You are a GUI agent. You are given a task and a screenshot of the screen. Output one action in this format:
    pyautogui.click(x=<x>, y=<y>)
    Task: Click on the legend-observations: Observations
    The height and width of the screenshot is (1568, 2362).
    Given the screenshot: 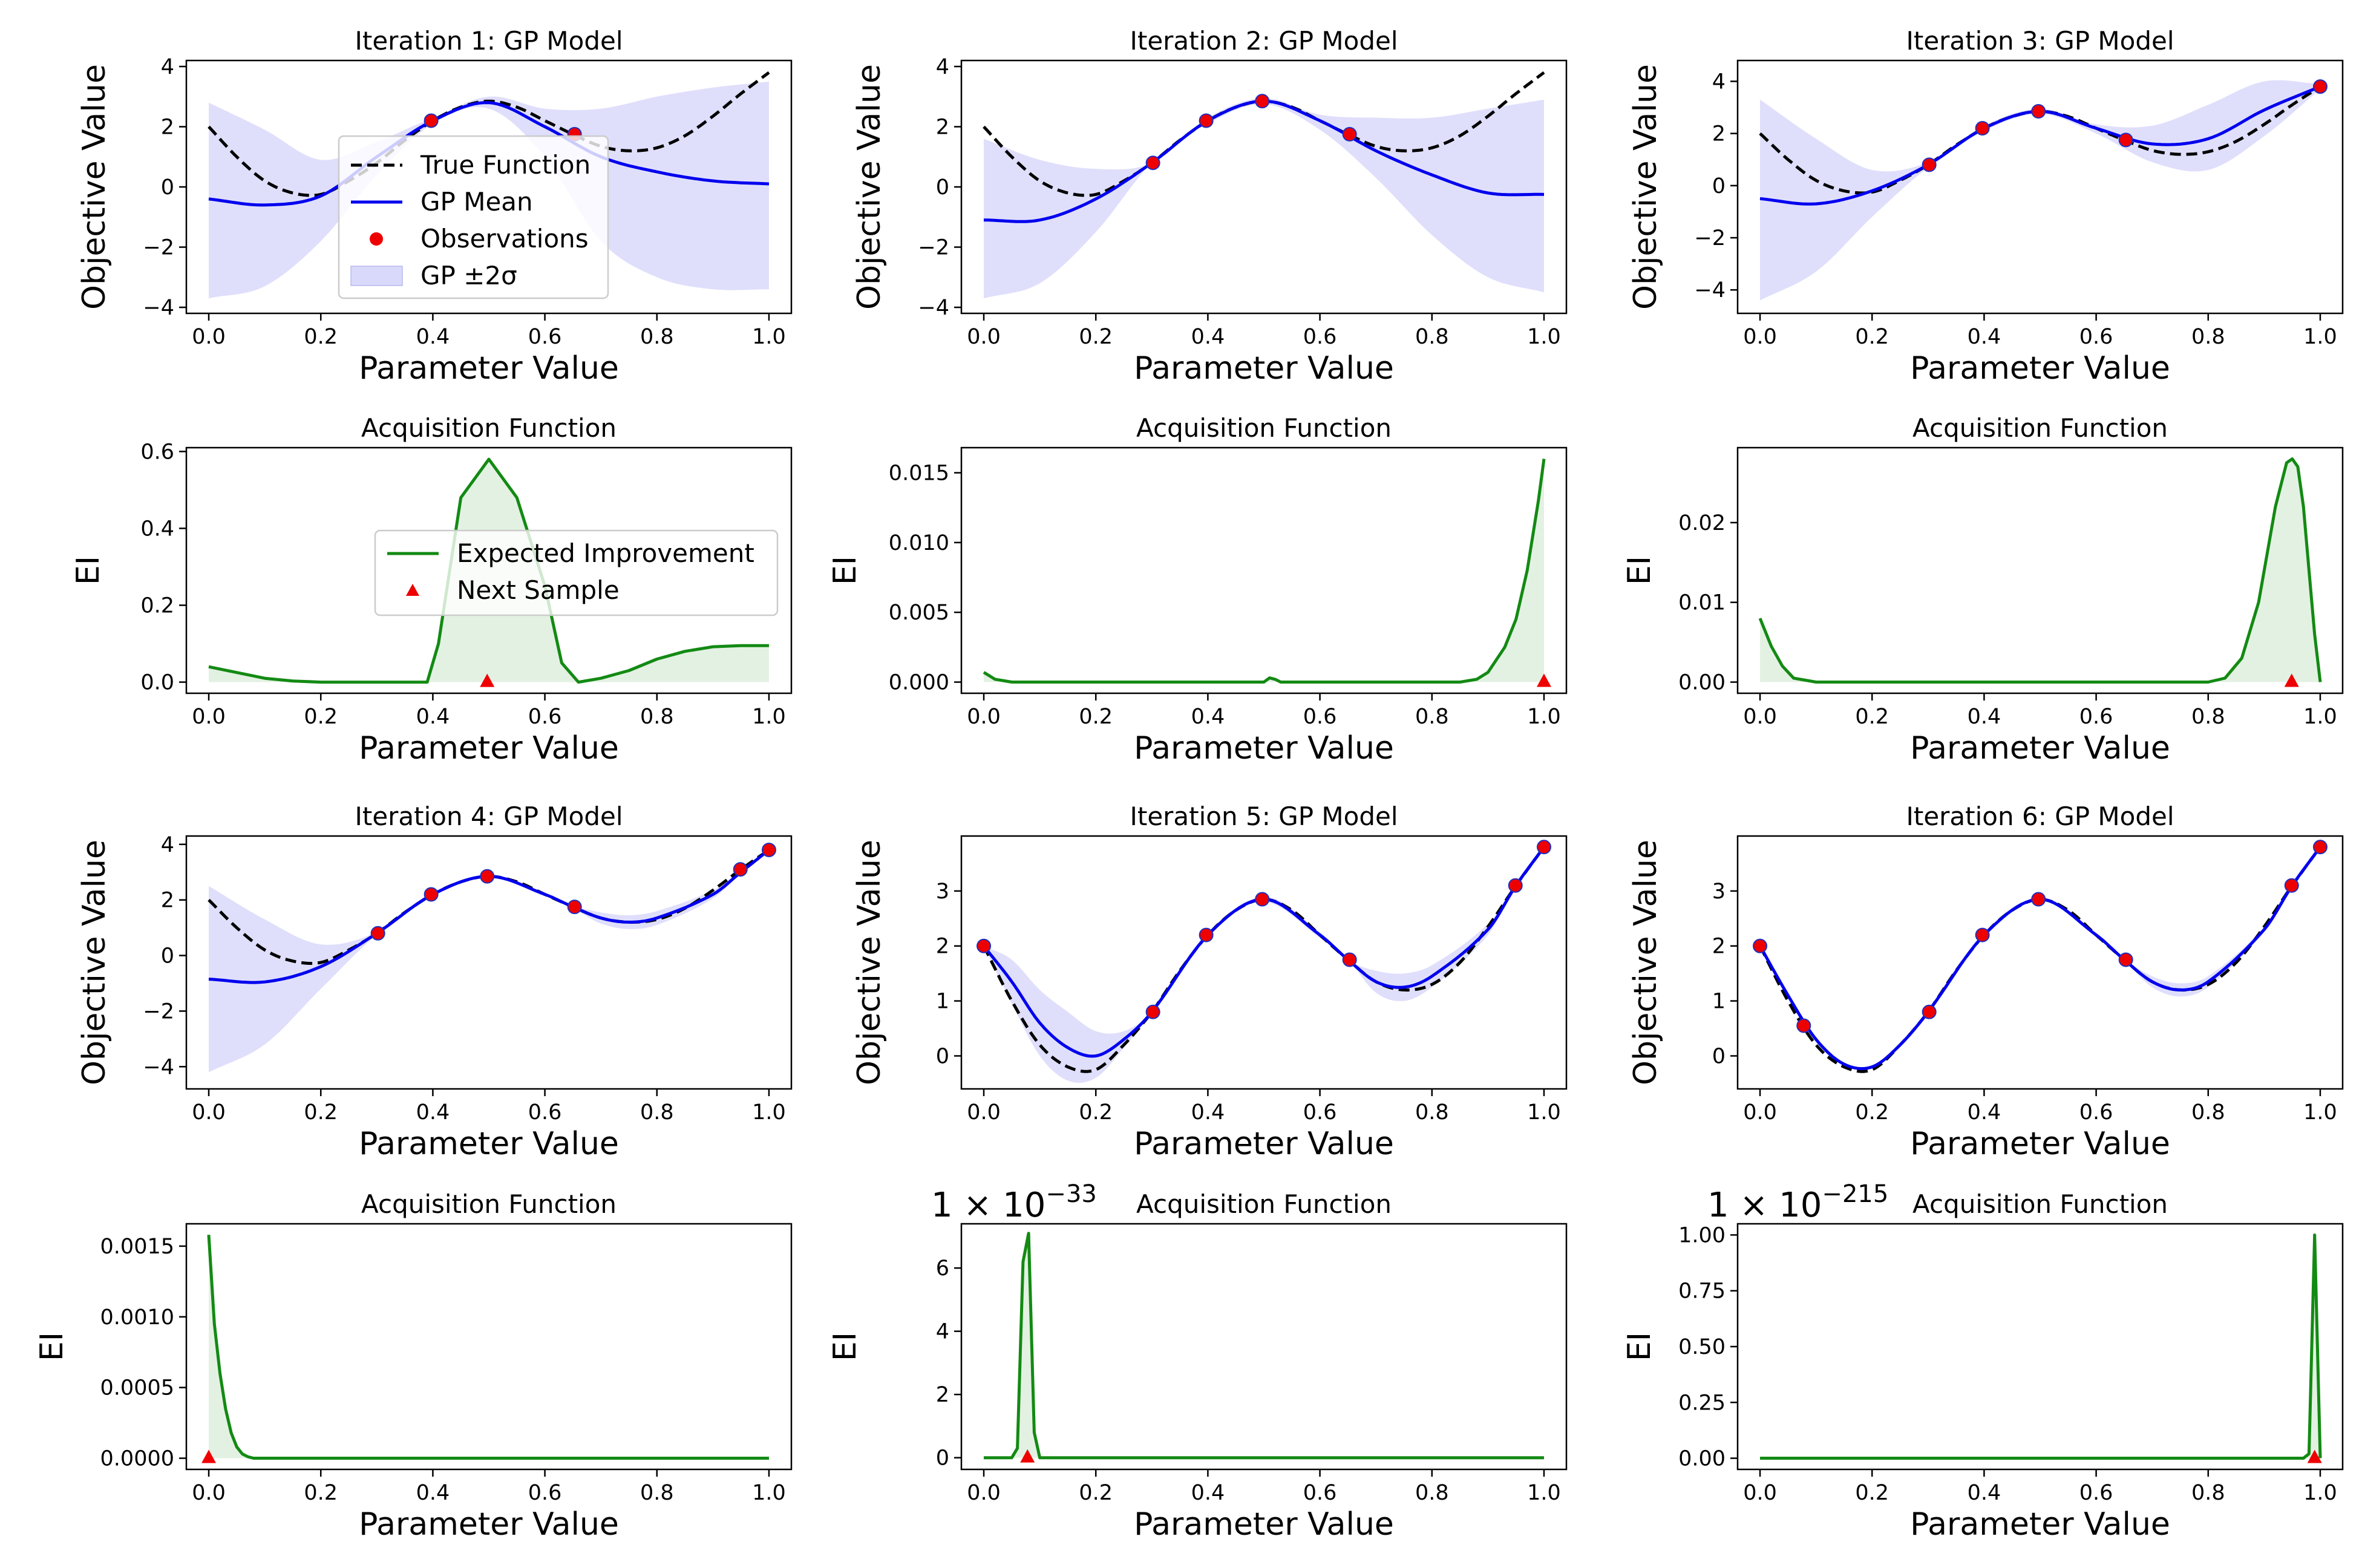 What is the action you would take?
    pyautogui.click(x=504, y=238)
    